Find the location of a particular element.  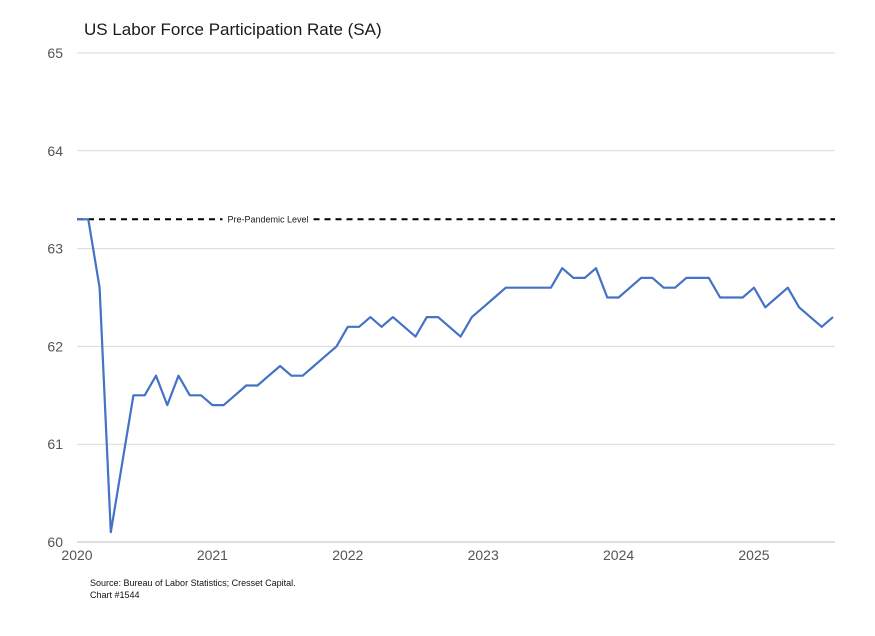

chart-title: US Labor Force Participation Rate (SA) is located at coordinates (233, 29).